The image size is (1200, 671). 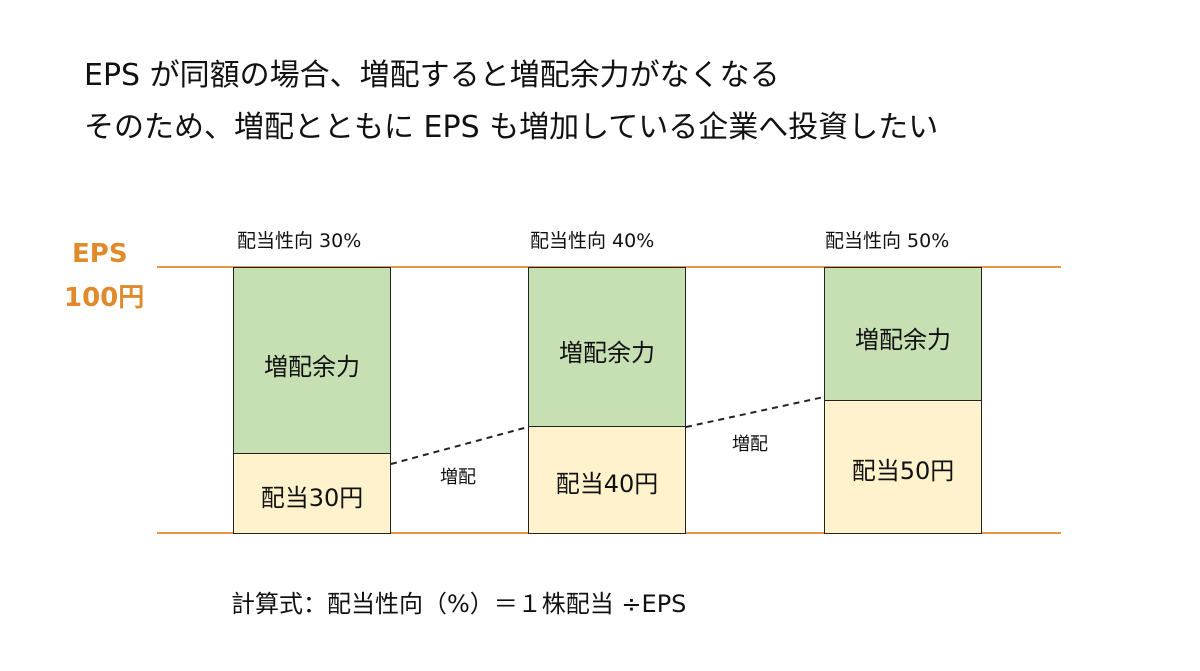 I want to click on dividend-segment-1: 配当30円, so click(x=312, y=493).